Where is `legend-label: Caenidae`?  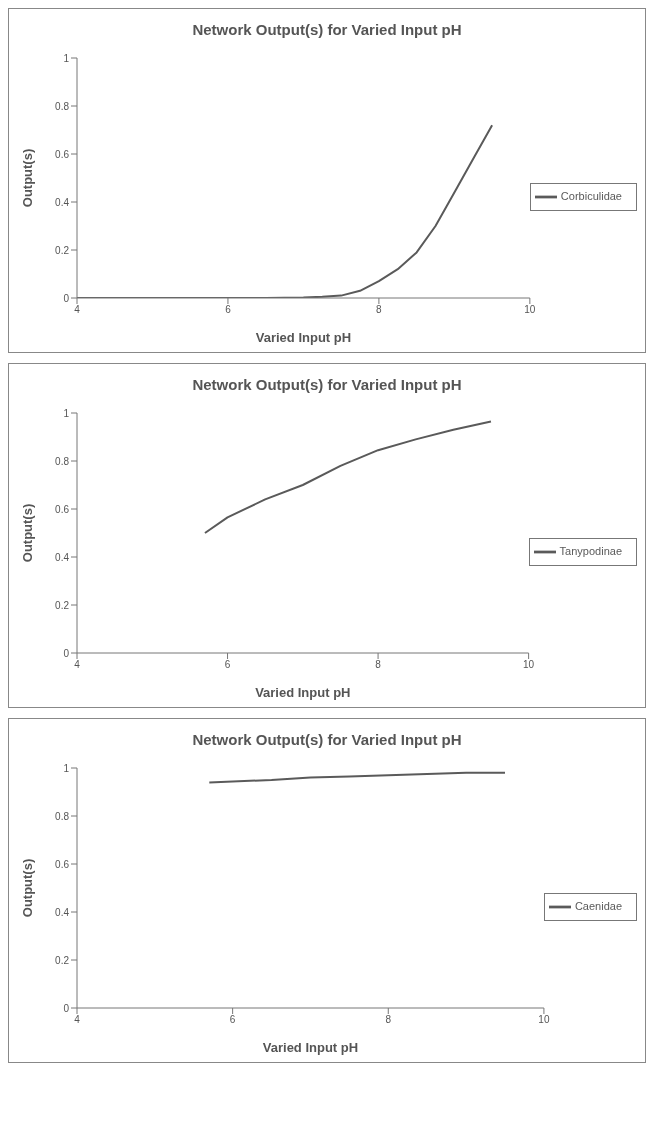 legend-label: Caenidae is located at coordinates (598, 905).